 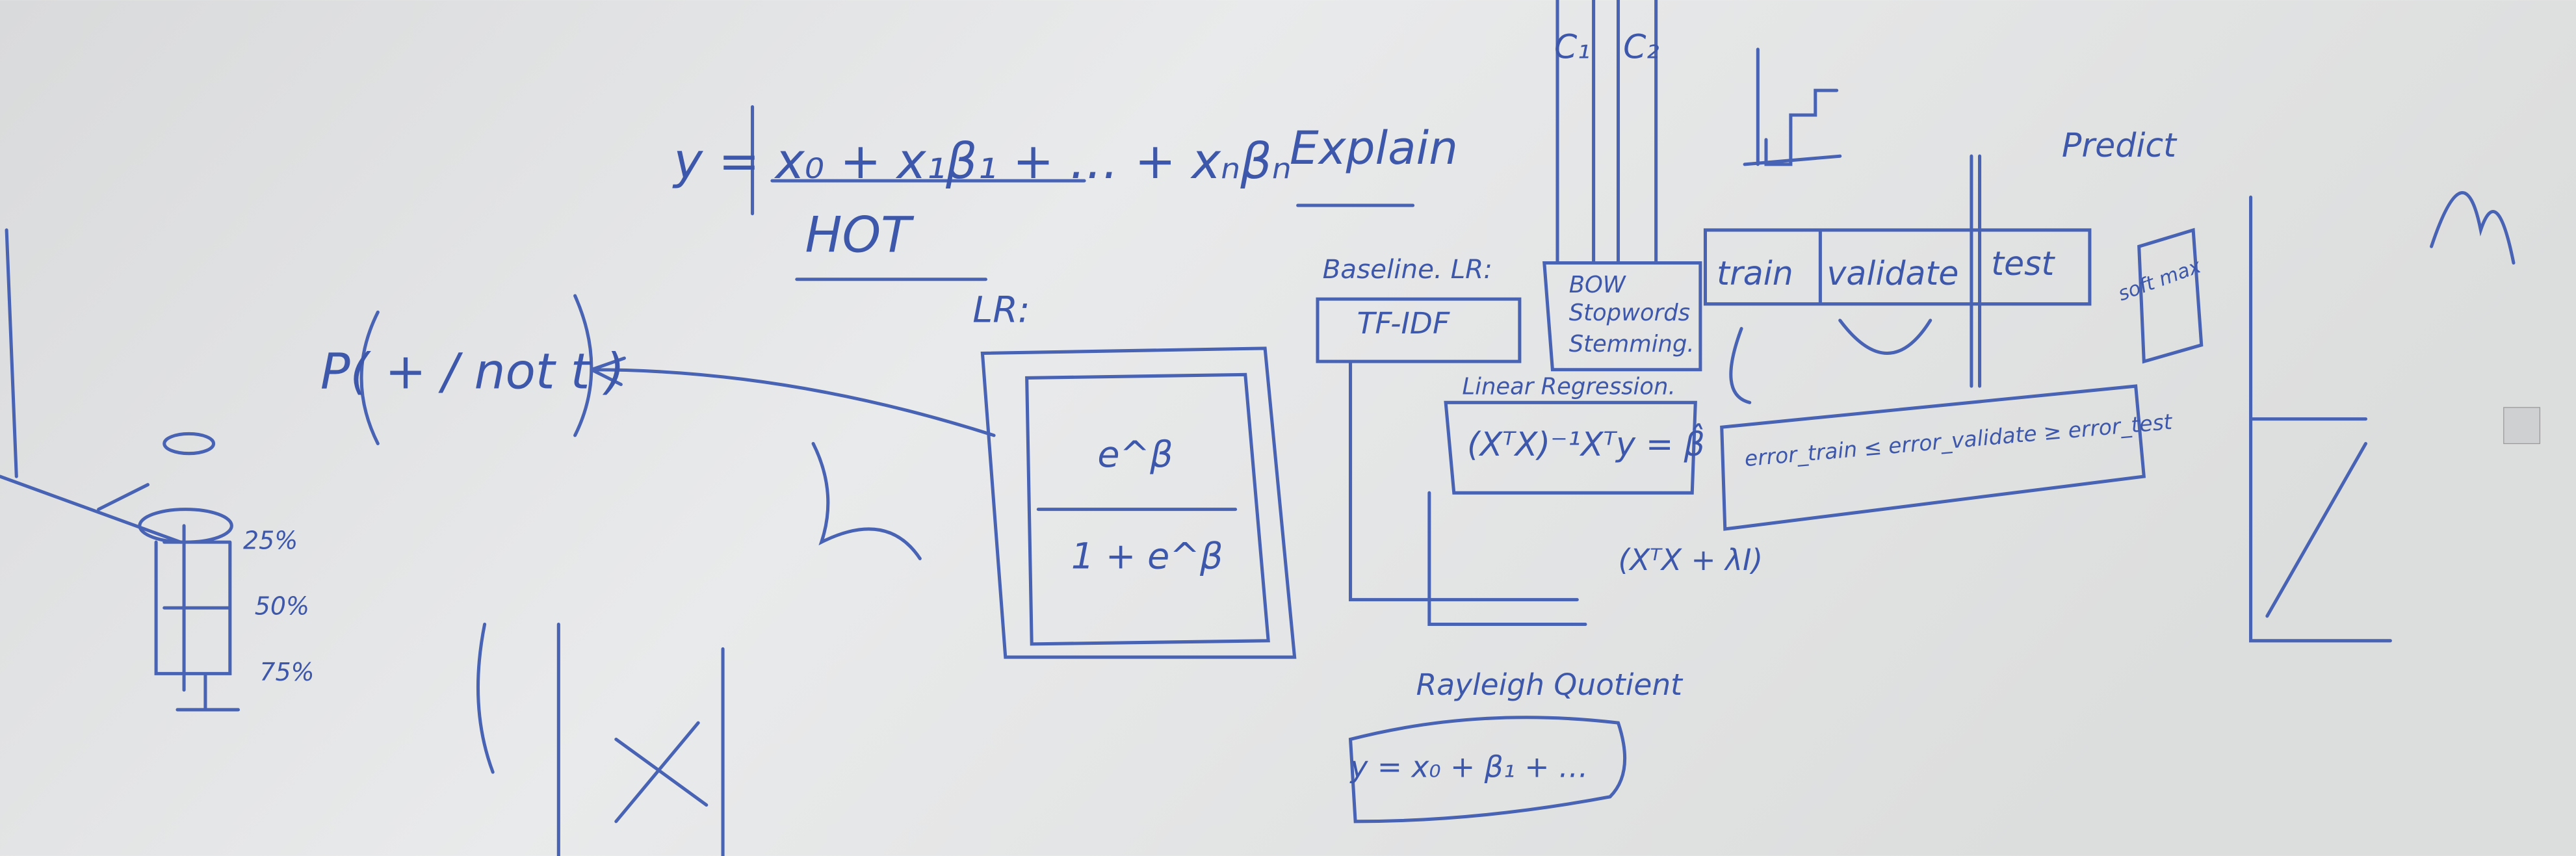 What do you see at coordinates (793, 396) in the screenshot?
I see `arrow` at bounding box center [793, 396].